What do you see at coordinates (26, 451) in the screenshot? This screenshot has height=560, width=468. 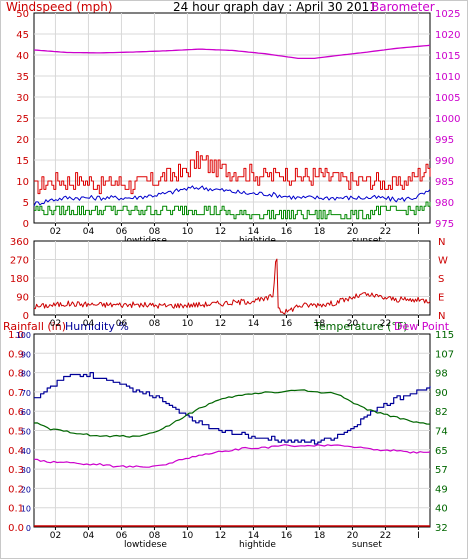 I see `humidity-y-tick-label: 40` at bounding box center [26, 451].